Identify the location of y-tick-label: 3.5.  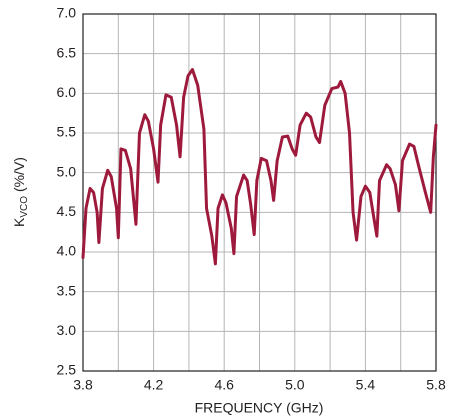
(67, 290).